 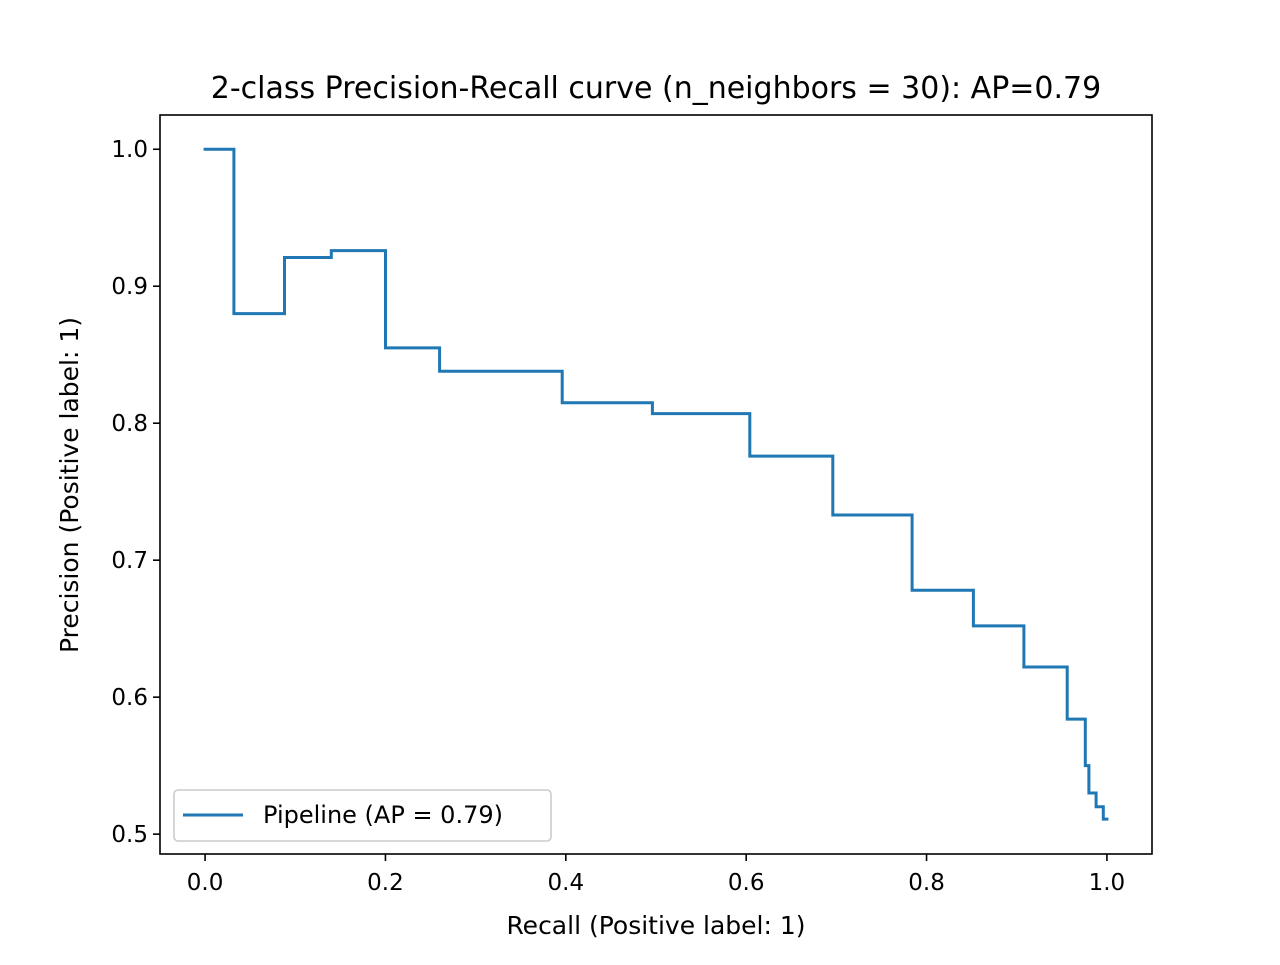 I want to click on x-tick-label: 0.6, so click(x=746, y=883).